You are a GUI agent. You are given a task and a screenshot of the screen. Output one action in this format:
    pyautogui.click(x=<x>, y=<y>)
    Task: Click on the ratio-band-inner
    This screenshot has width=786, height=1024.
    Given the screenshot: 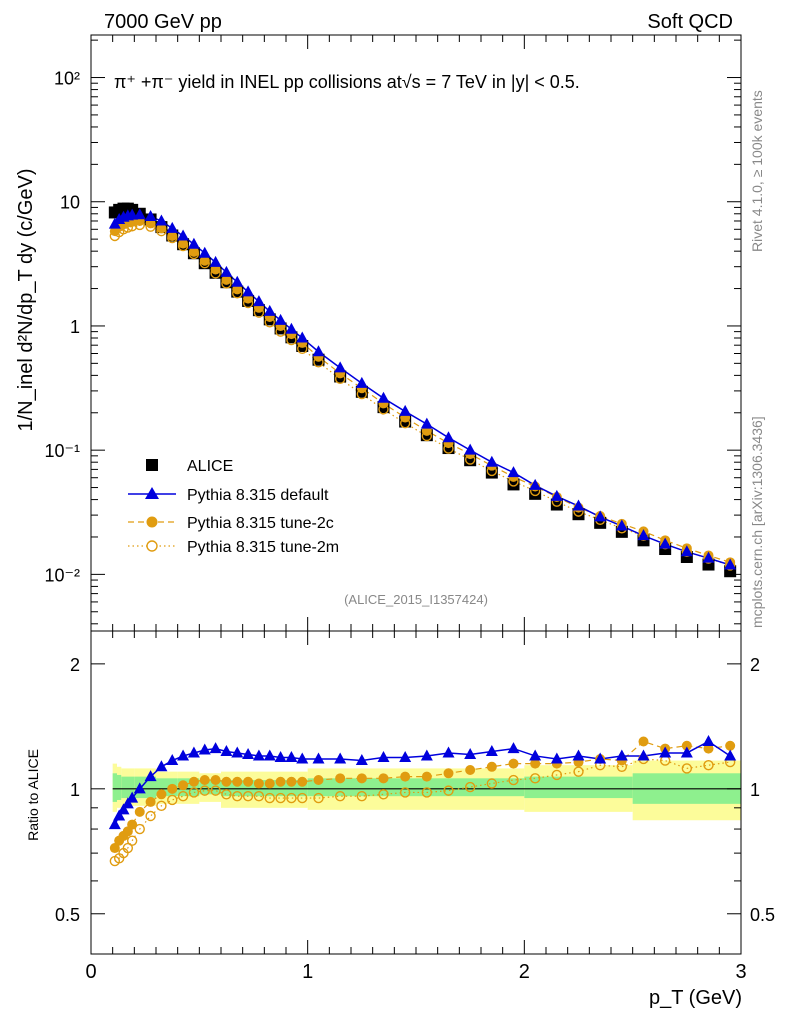 What is the action you would take?
    pyautogui.click(x=264, y=788)
    